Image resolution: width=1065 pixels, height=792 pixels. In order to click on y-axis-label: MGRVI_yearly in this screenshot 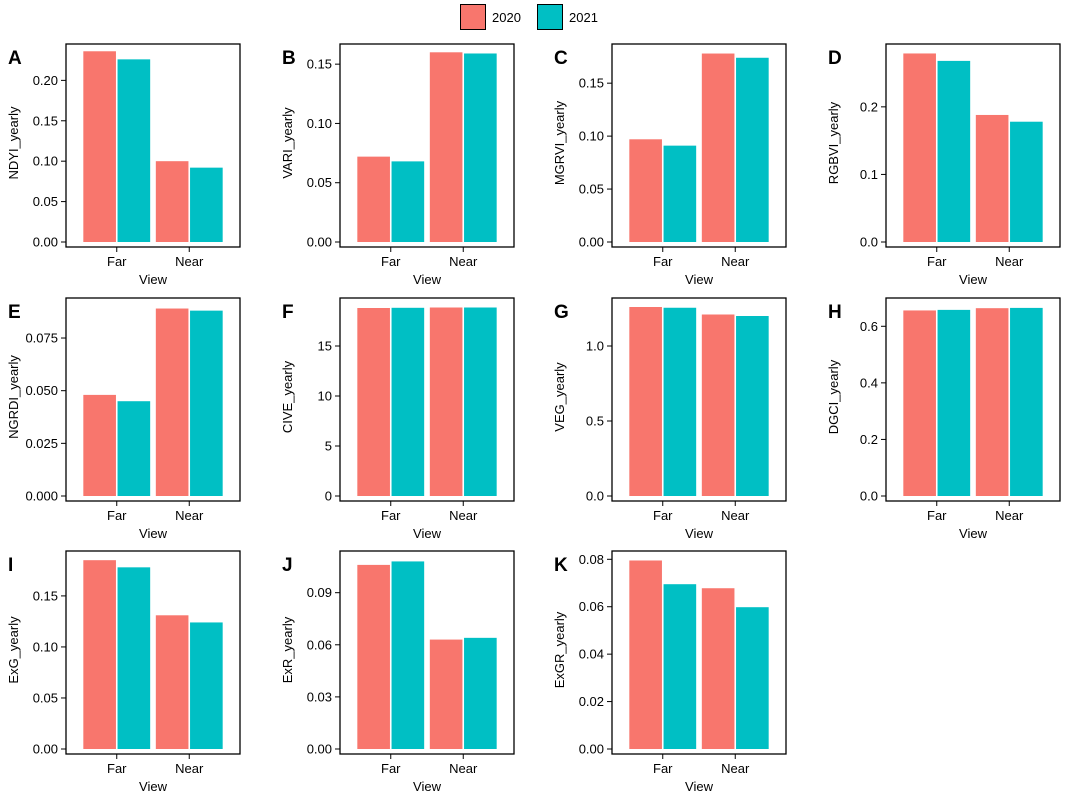, I will do `click(559, 142)`.